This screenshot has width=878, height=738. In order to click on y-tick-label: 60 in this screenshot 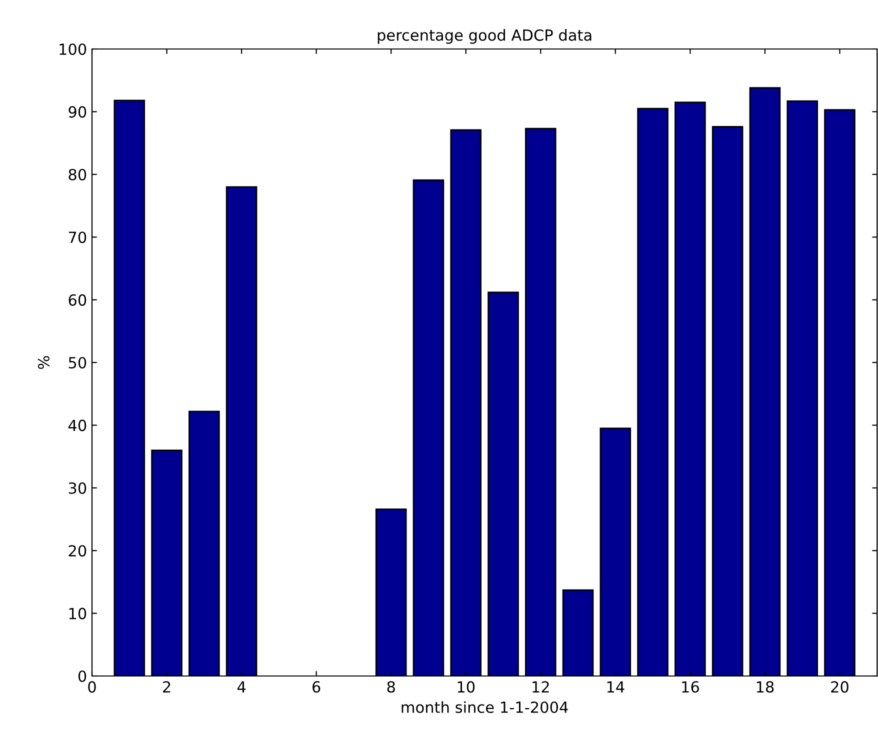, I will do `click(77, 300)`.